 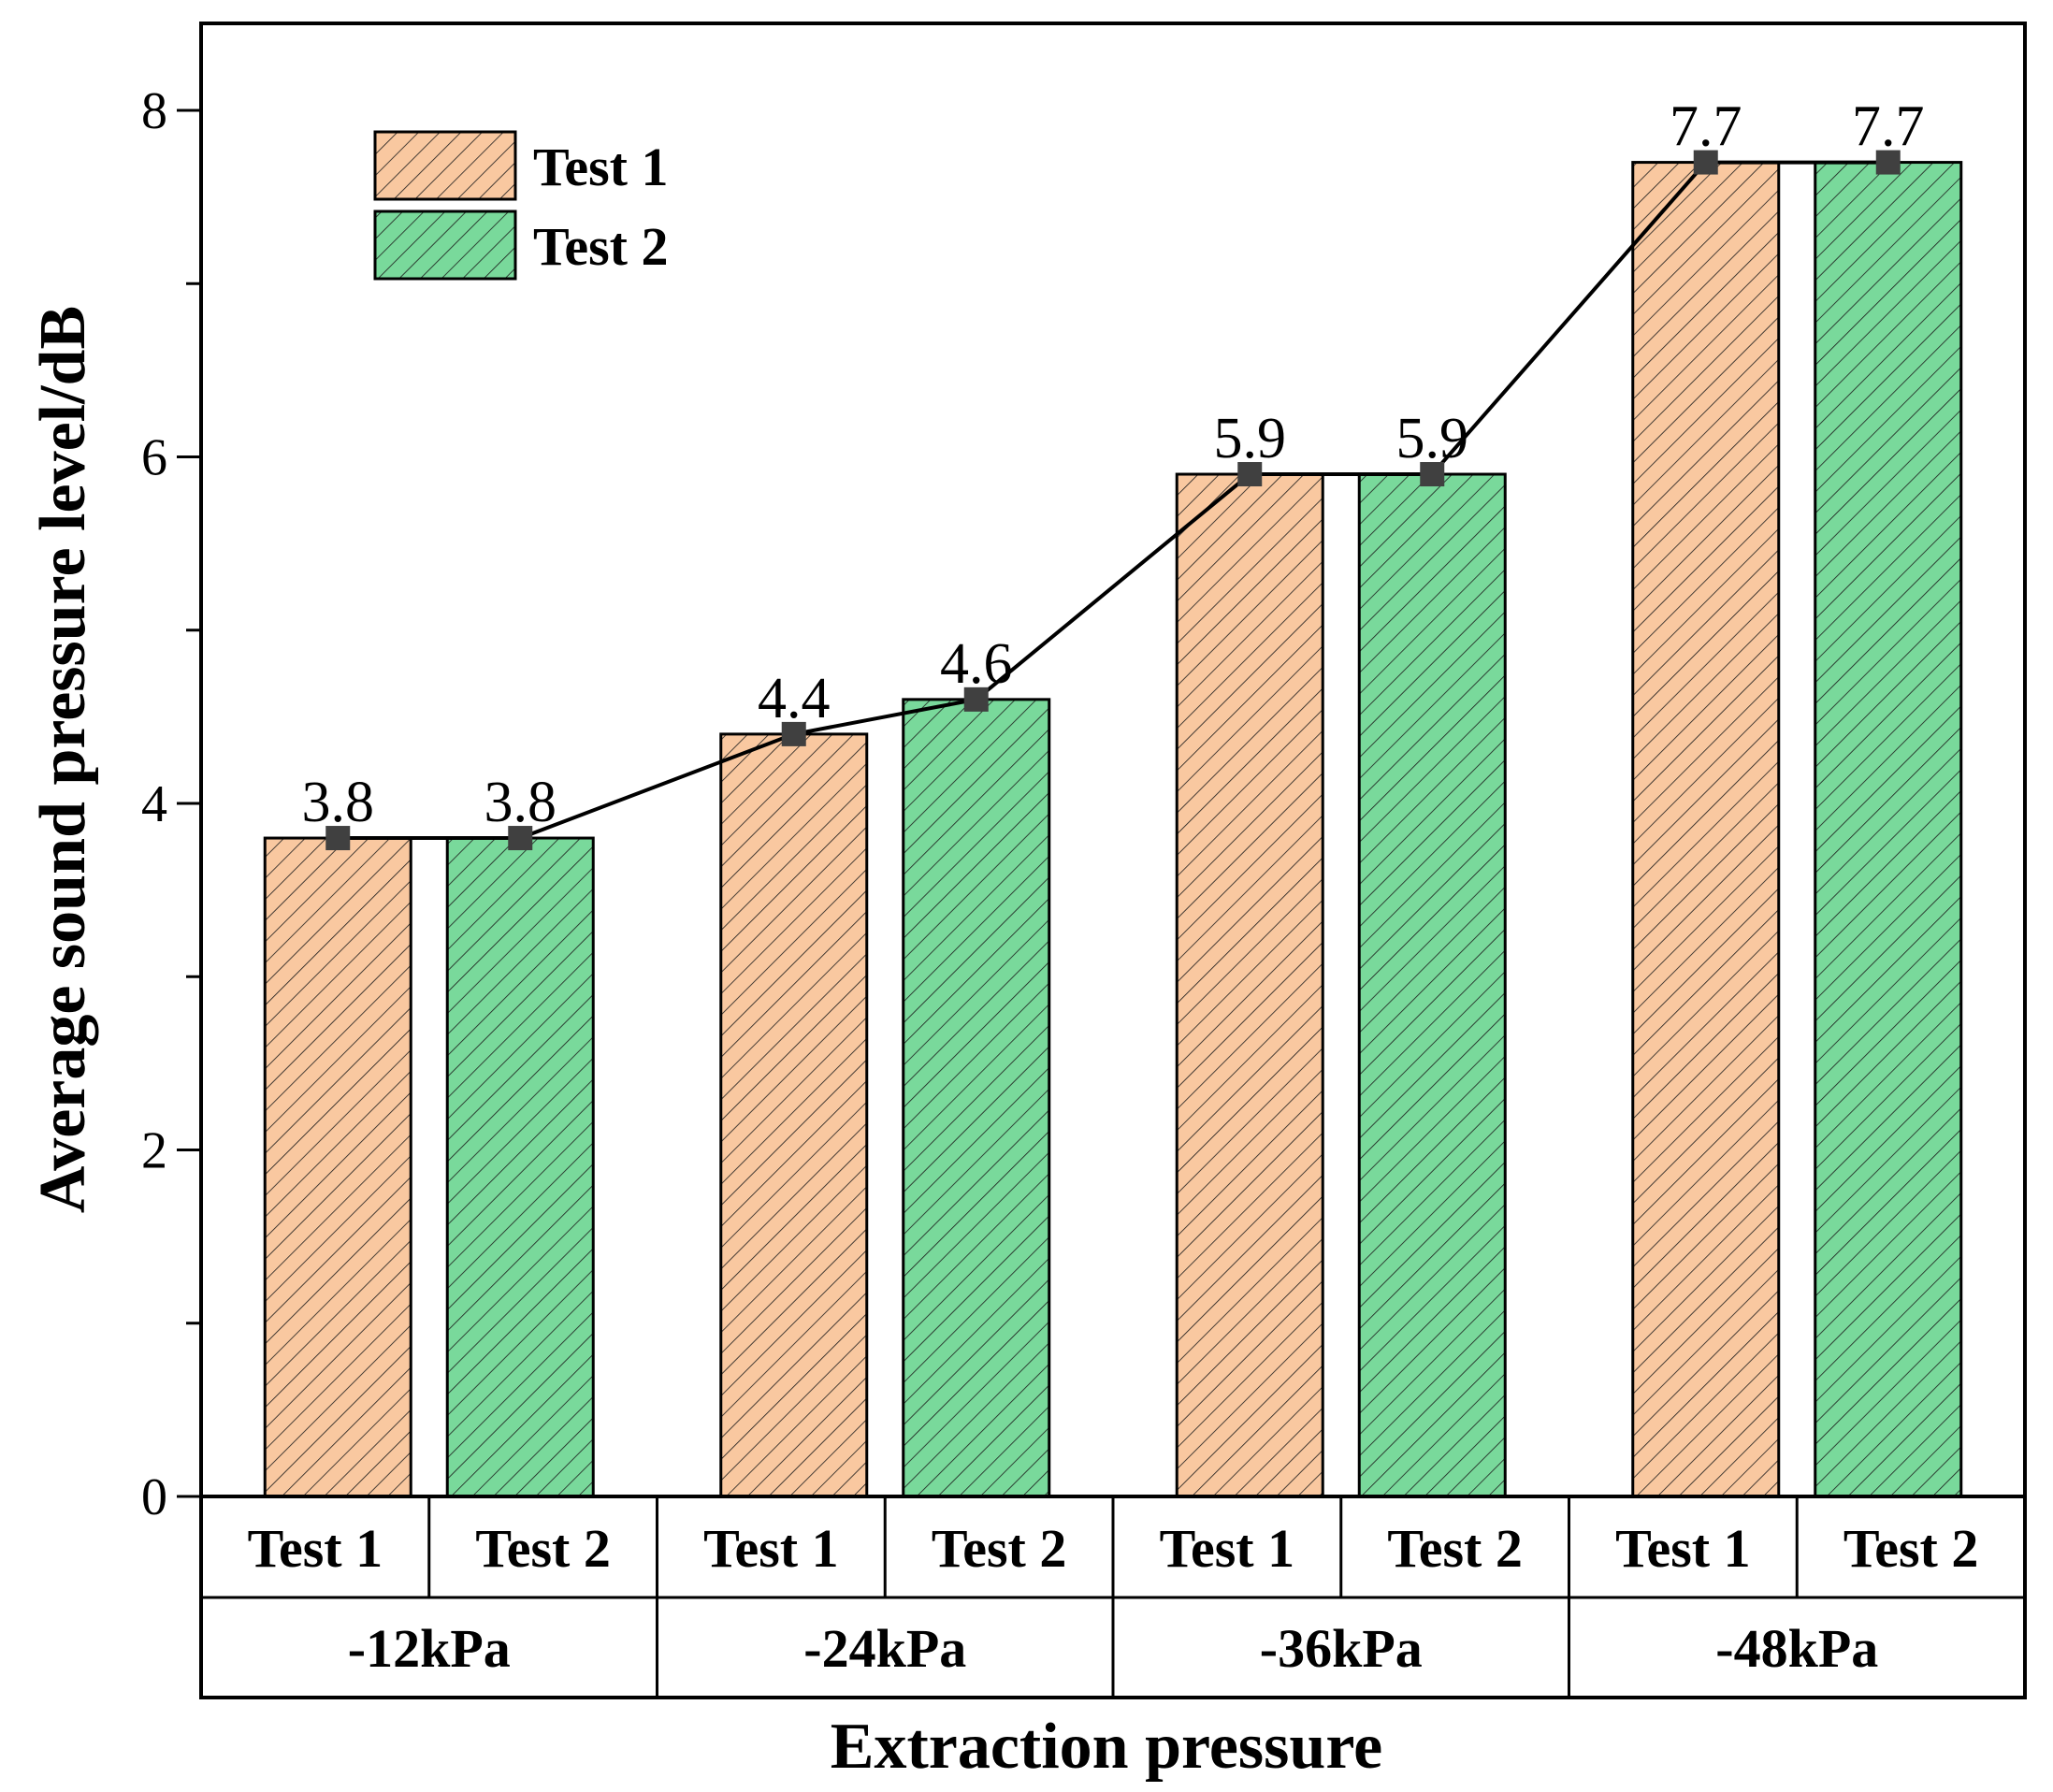 What do you see at coordinates (520, 802) in the screenshot?
I see `data-label-12kpa-test-2: 3.8` at bounding box center [520, 802].